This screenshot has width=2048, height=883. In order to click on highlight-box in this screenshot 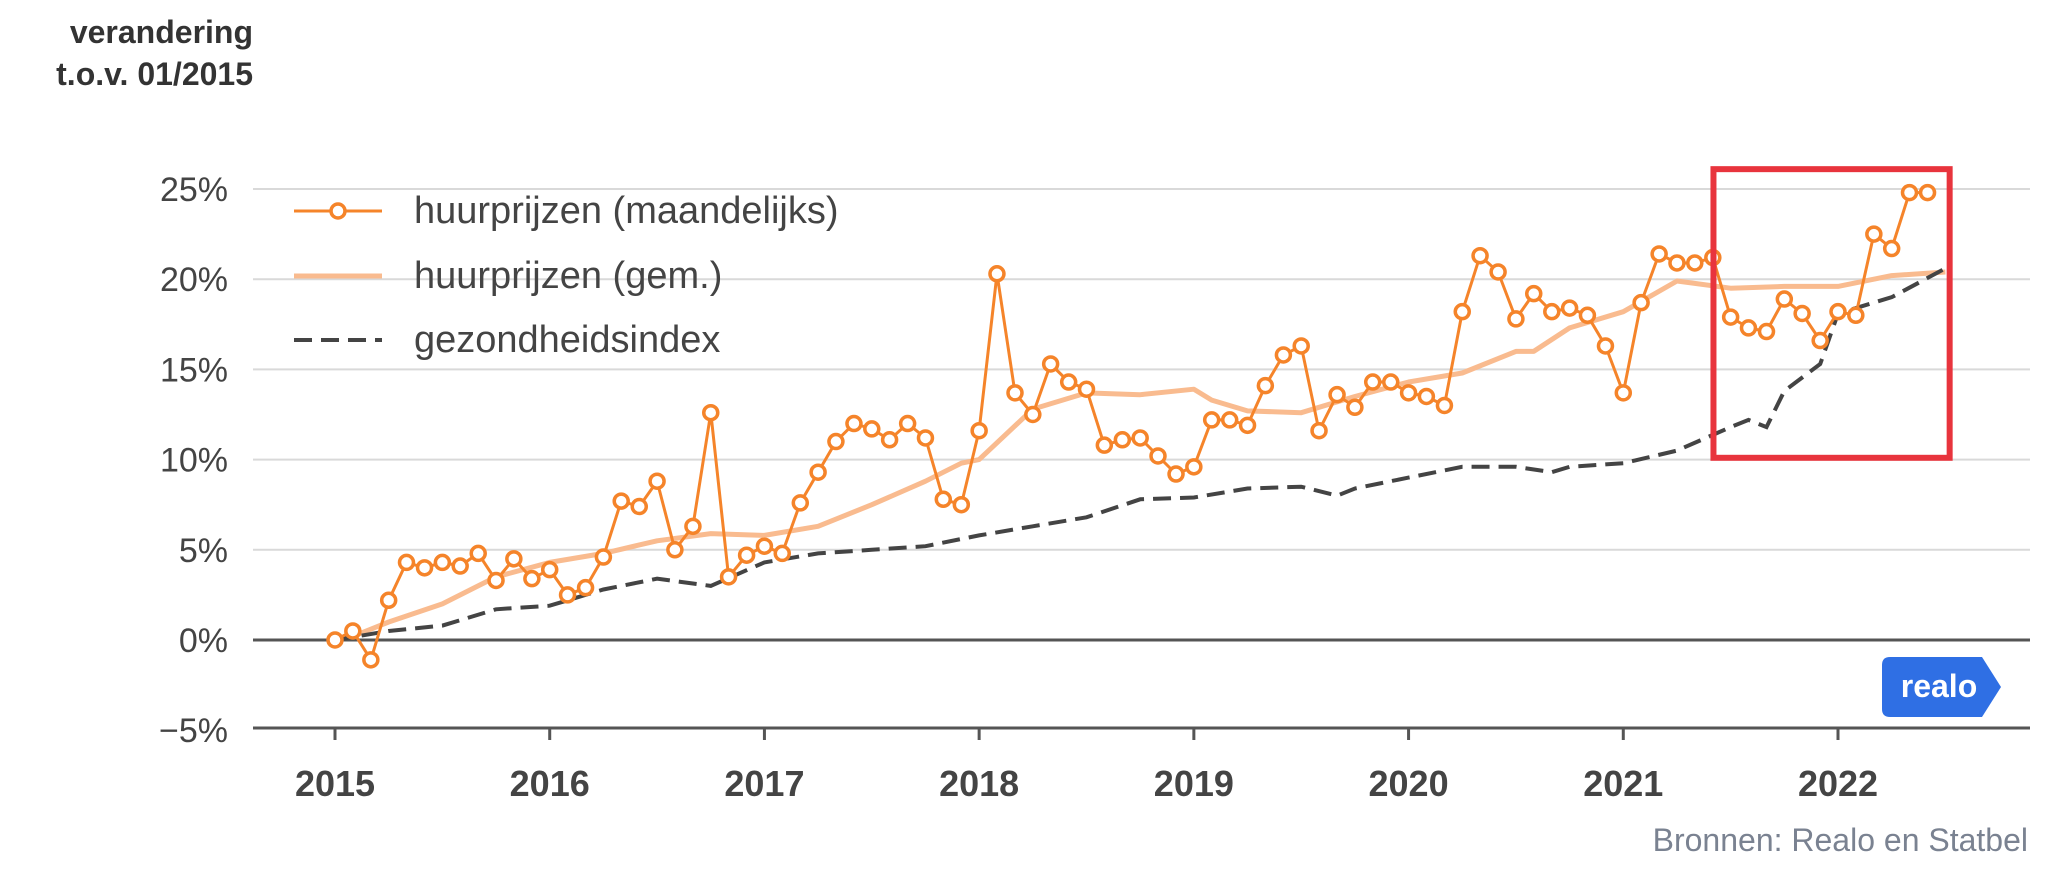, I will do `click(1831, 313)`.